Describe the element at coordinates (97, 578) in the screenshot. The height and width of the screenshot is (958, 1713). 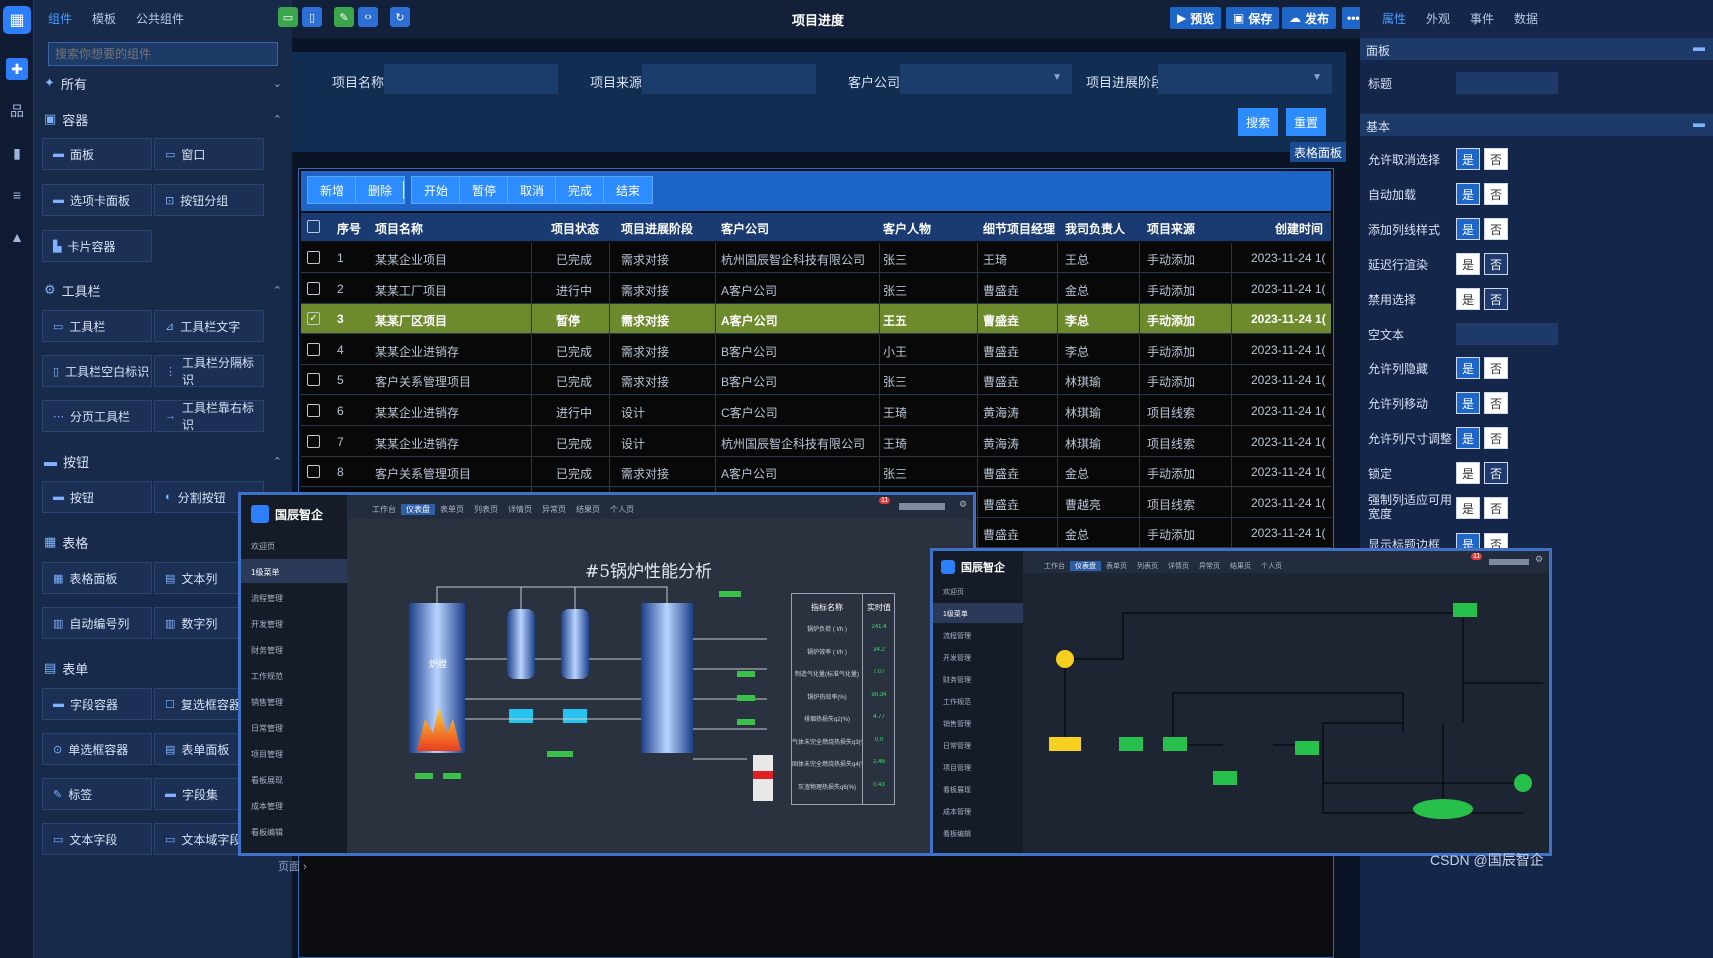
I see `component-grid-panel-item: ▦ 表格面板` at that location.